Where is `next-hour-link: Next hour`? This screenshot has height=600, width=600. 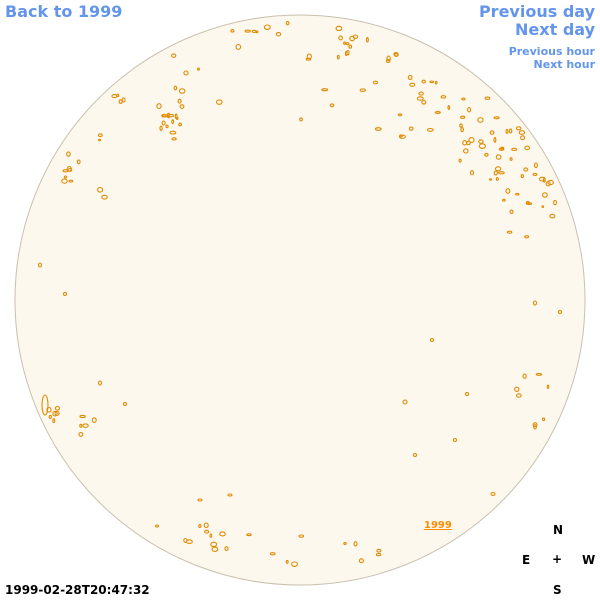
next-hour-link: Next hour is located at coordinates (564, 64).